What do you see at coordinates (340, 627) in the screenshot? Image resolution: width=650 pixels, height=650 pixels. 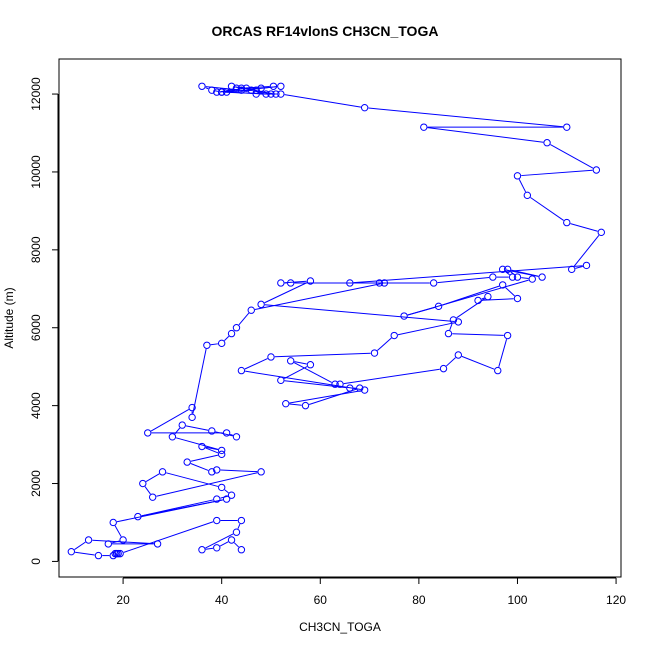 I see `x-axis-label: CH3CN_TOGA` at bounding box center [340, 627].